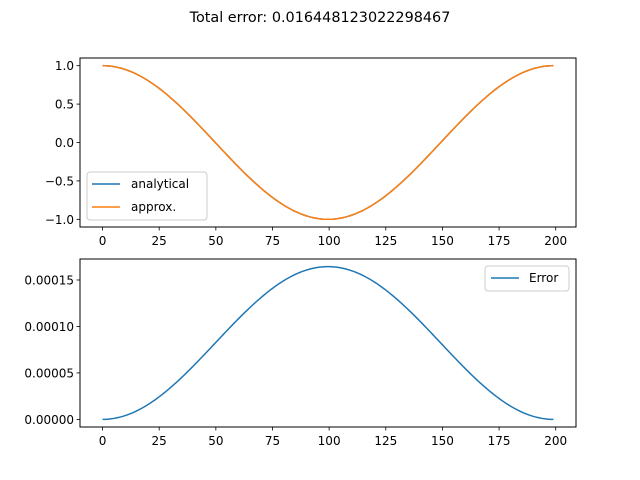  Describe the element at coordinates (147, 196) in the screenshot. I see `top-legend: analytical approx.` at that location.